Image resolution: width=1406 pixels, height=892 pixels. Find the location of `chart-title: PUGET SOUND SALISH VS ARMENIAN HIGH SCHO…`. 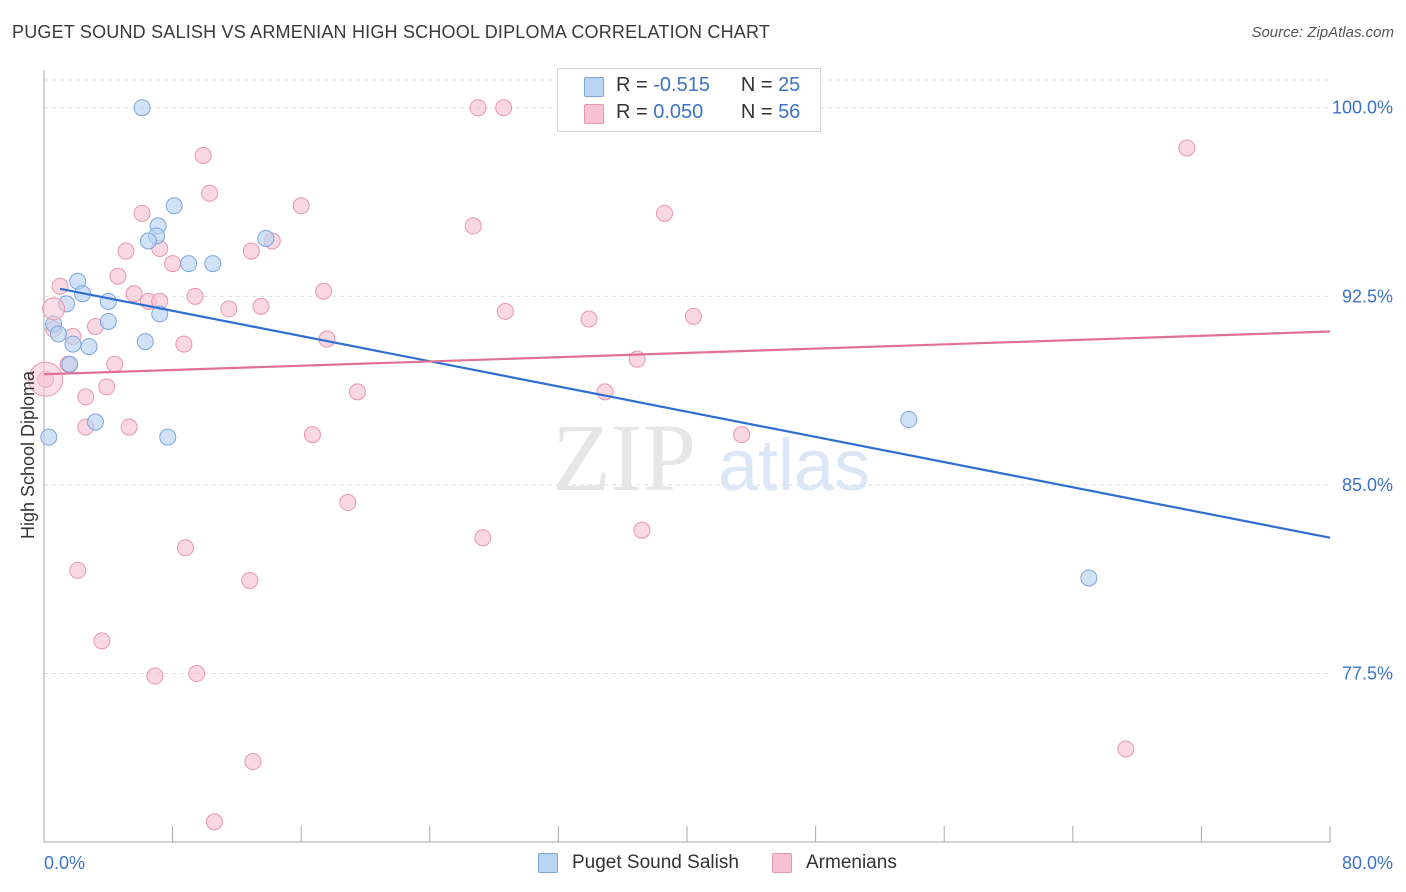

chart-title: PUGET SOUND SALISH VS ARMENIAN HIGH SCHO… is located at coordinates (391, 32).